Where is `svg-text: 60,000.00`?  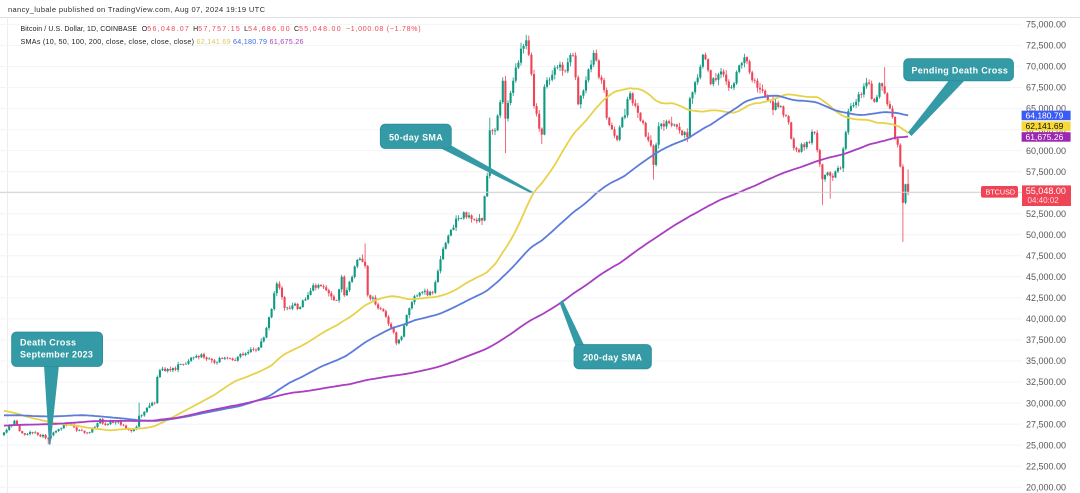 svg-text: 60,000.00 is located at coordinates (1046, 151).